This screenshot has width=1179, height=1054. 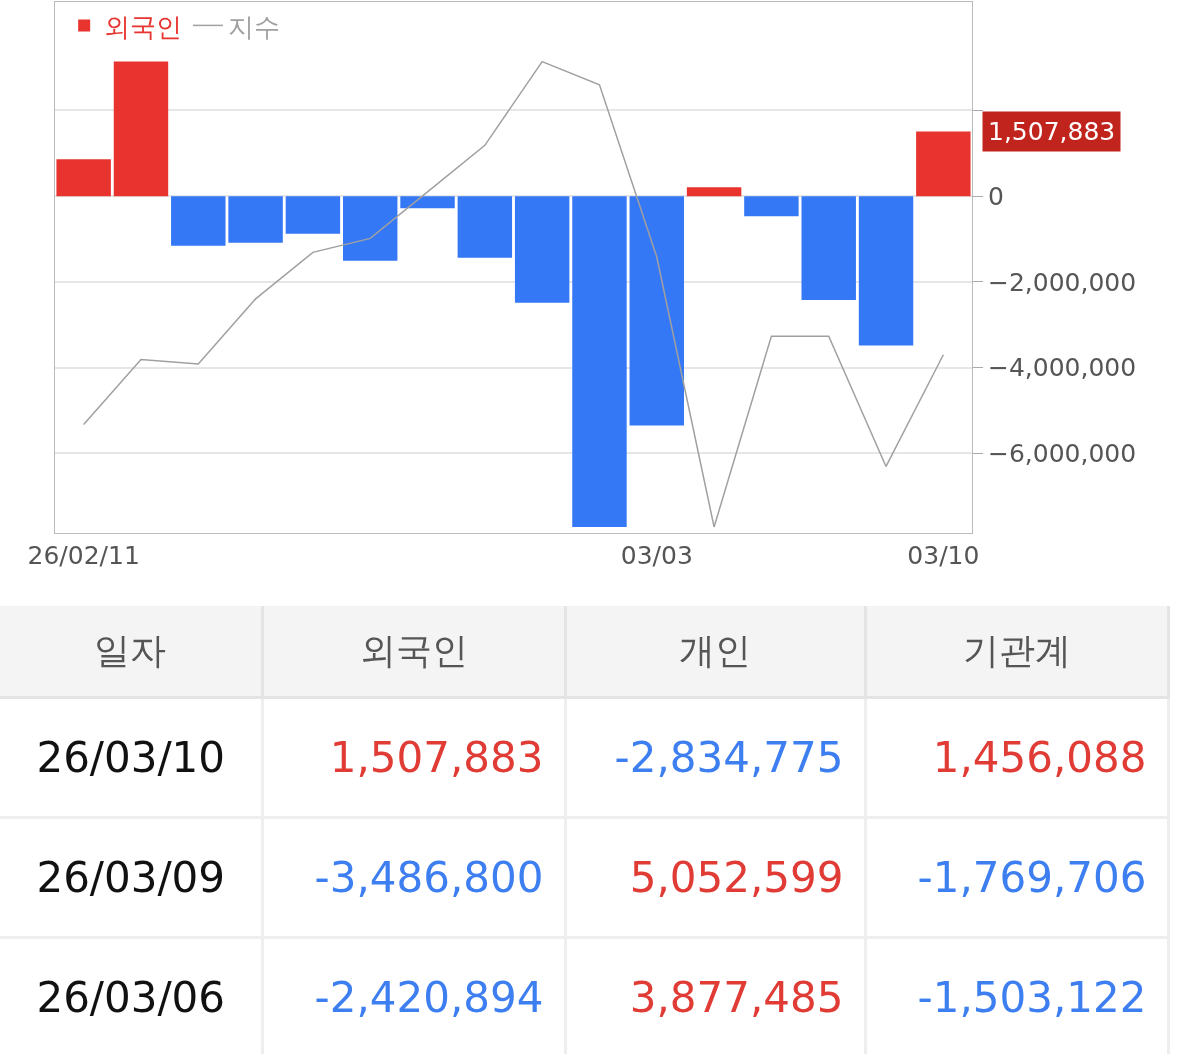 I want to click on category-label: 외국인, so click(x=413, y=652).